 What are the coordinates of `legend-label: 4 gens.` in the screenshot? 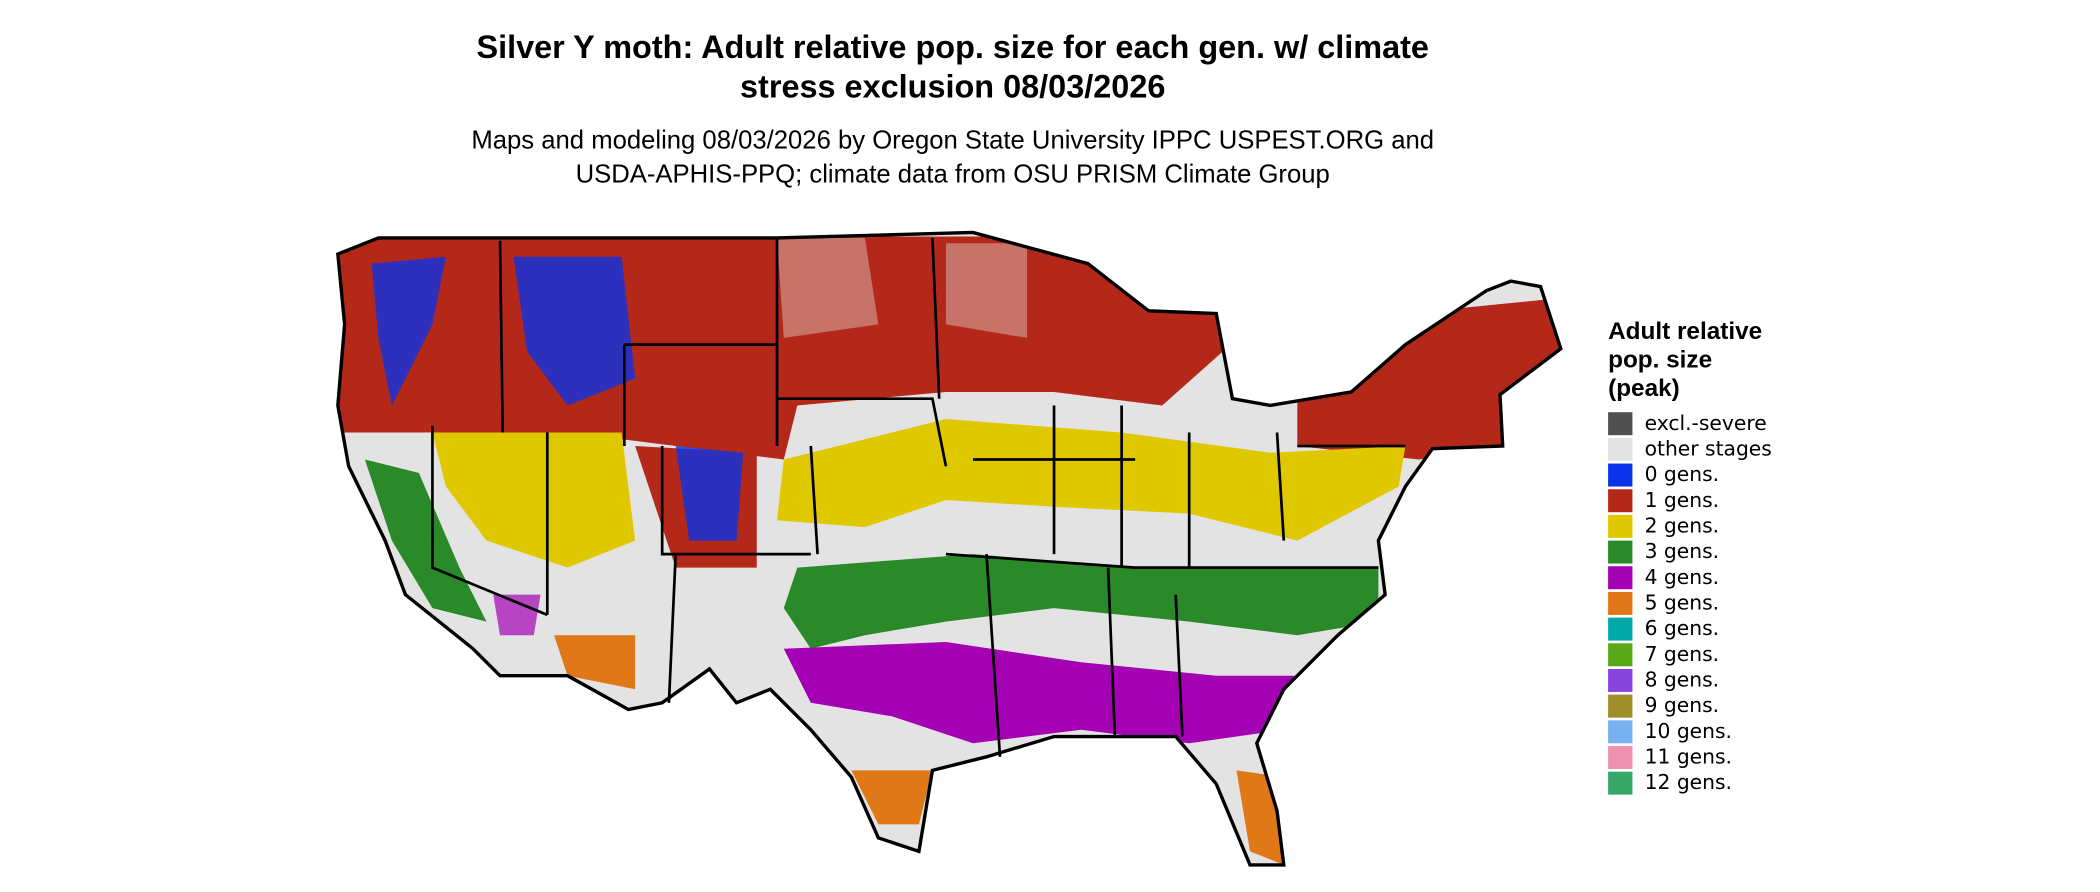 It's located at (1682, 577).